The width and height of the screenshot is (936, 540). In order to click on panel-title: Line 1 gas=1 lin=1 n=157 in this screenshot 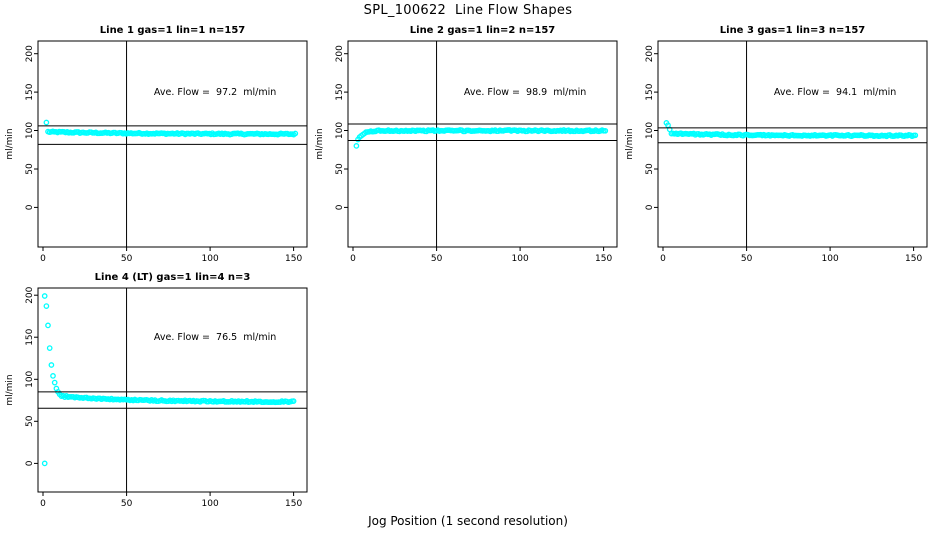, I will do `click(173, 30)`.